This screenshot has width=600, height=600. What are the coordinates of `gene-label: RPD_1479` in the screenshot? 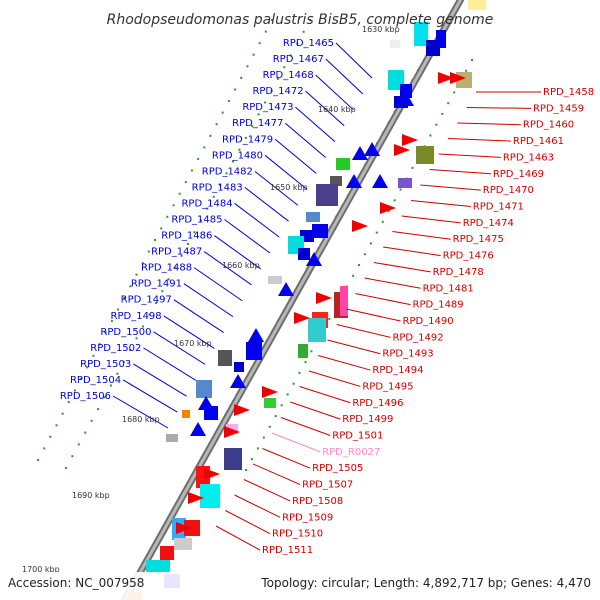 It's located at (247, 139).